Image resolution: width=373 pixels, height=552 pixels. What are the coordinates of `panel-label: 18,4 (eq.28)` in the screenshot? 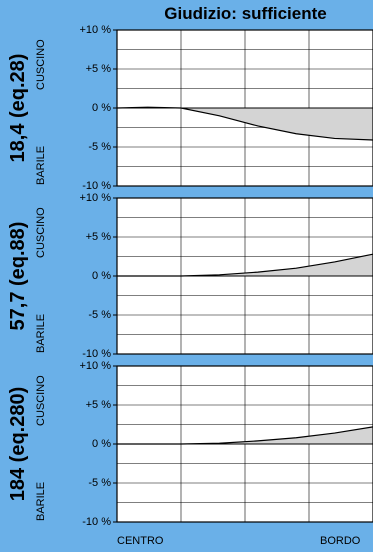 It's located at (18, 108).